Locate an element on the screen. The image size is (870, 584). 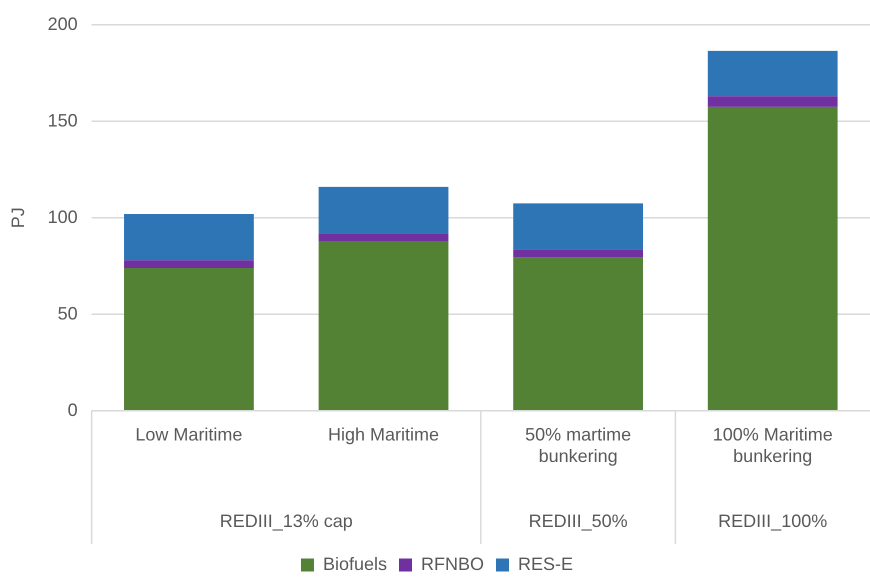
x-tick-label: 100% Maritime bunkering is located at coordinates (772, 445).